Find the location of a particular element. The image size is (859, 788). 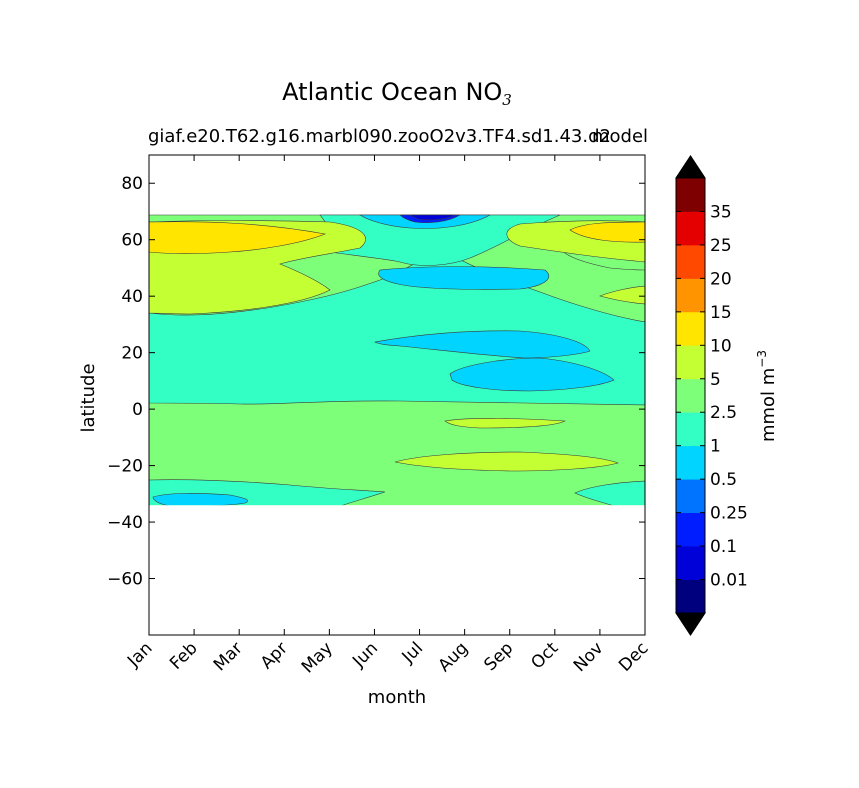

y-tick-label: 0 is located at coordinates (137, 410).